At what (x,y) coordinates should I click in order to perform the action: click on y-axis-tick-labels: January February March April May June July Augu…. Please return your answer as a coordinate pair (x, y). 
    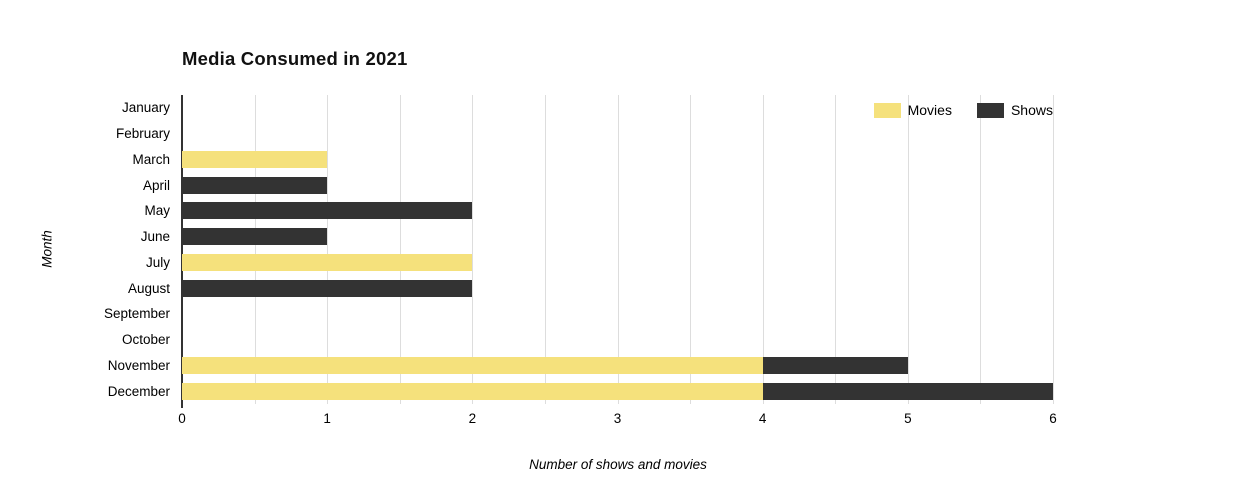
    Looking at the image, I should click on (85, 249).